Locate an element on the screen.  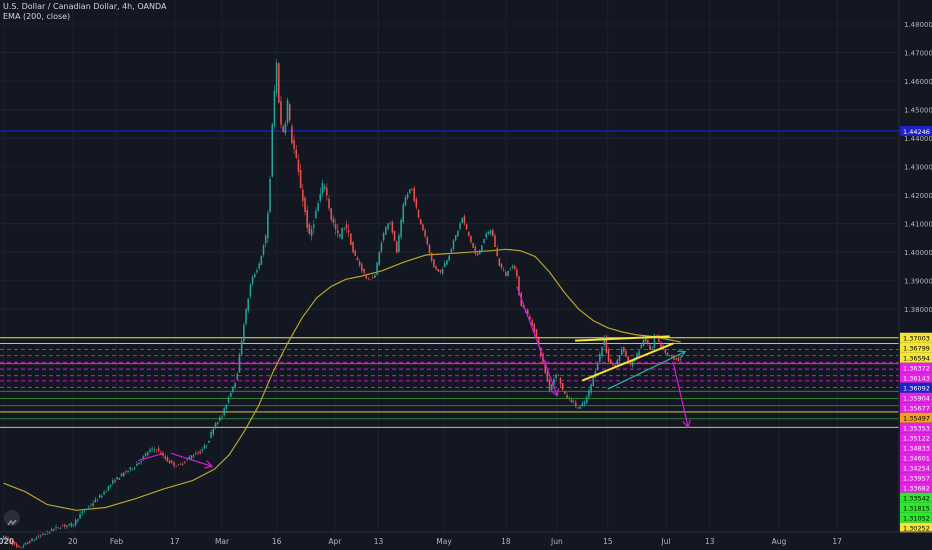
tradingview-logo is located at coordinates (12, 518).